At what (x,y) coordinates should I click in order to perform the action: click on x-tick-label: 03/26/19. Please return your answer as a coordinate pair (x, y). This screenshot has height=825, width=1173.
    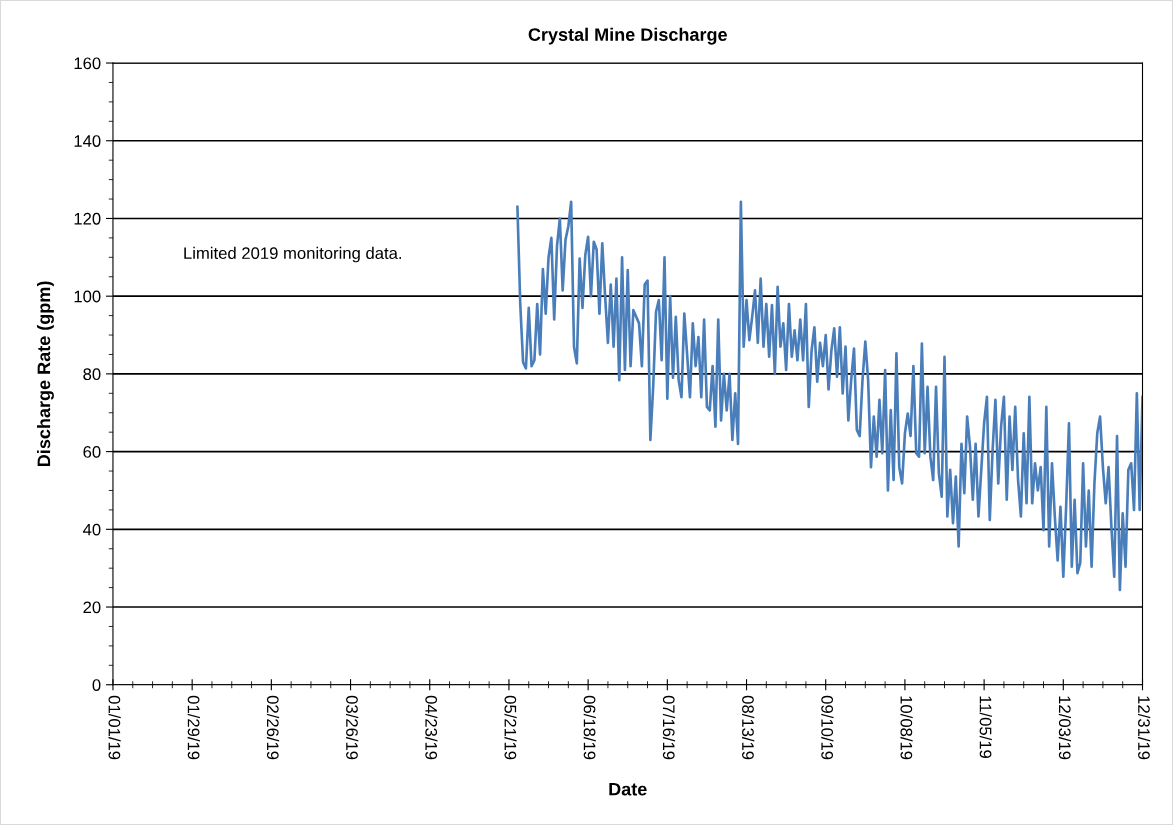
    Looking at the image, I should click on (352, 727).